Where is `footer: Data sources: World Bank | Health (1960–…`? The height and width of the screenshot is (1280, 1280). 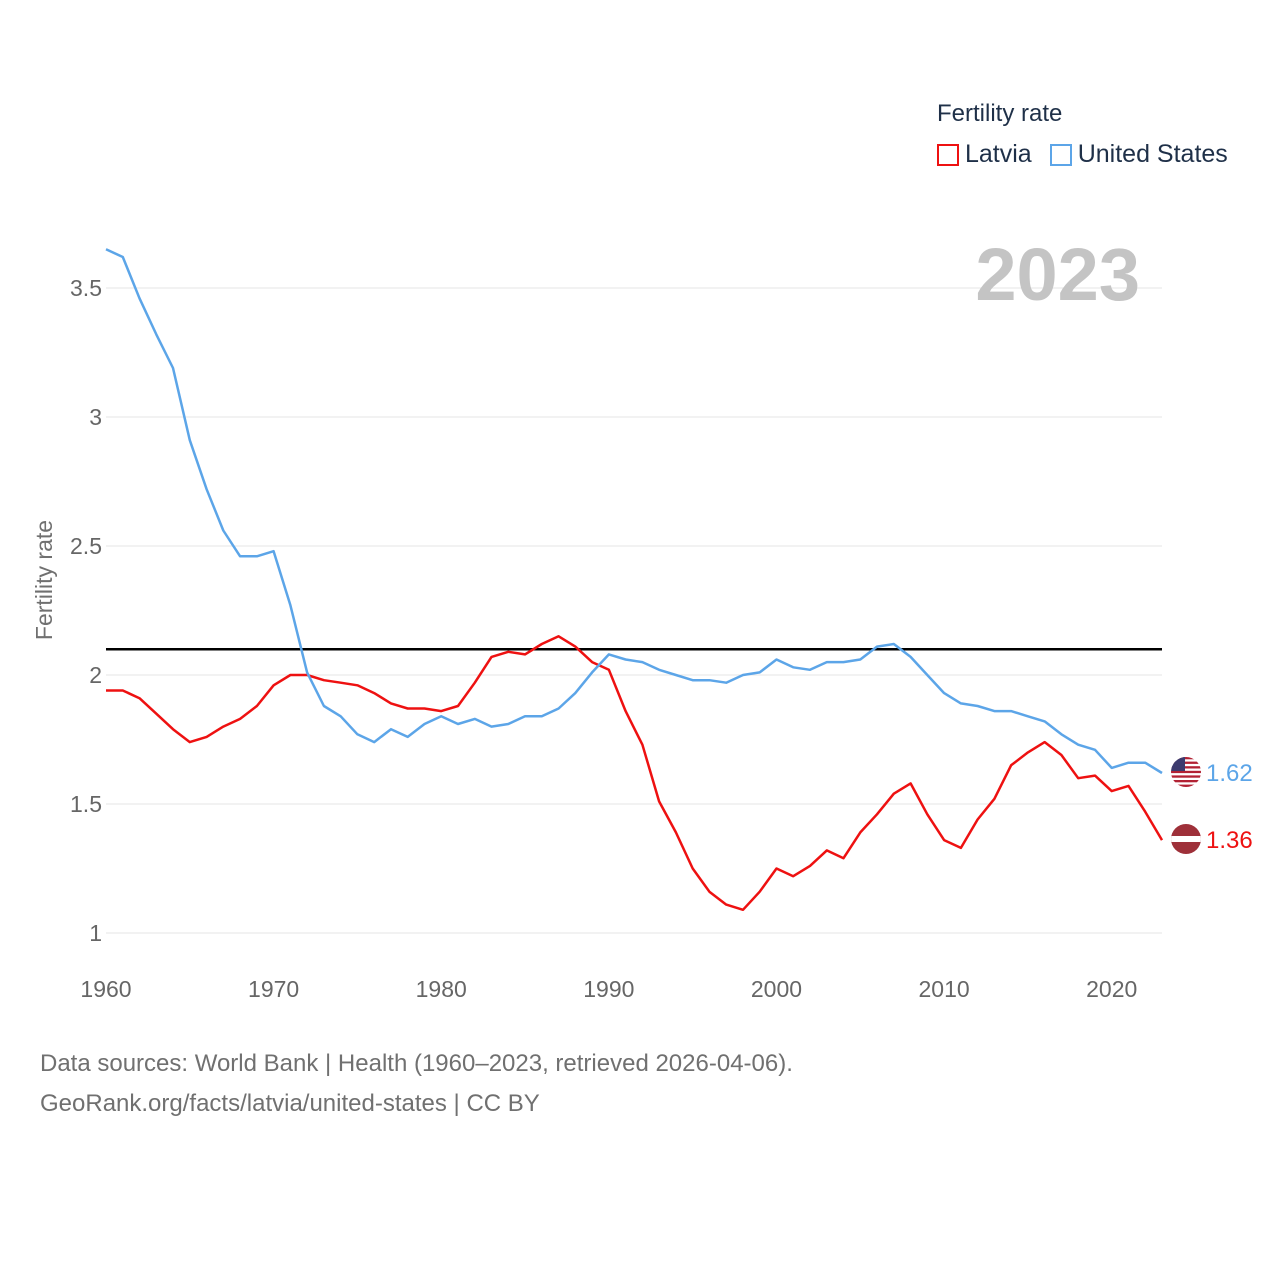
footer: Data sources: World Bank | Health (1960–… is located at coordinates (416, 1084).